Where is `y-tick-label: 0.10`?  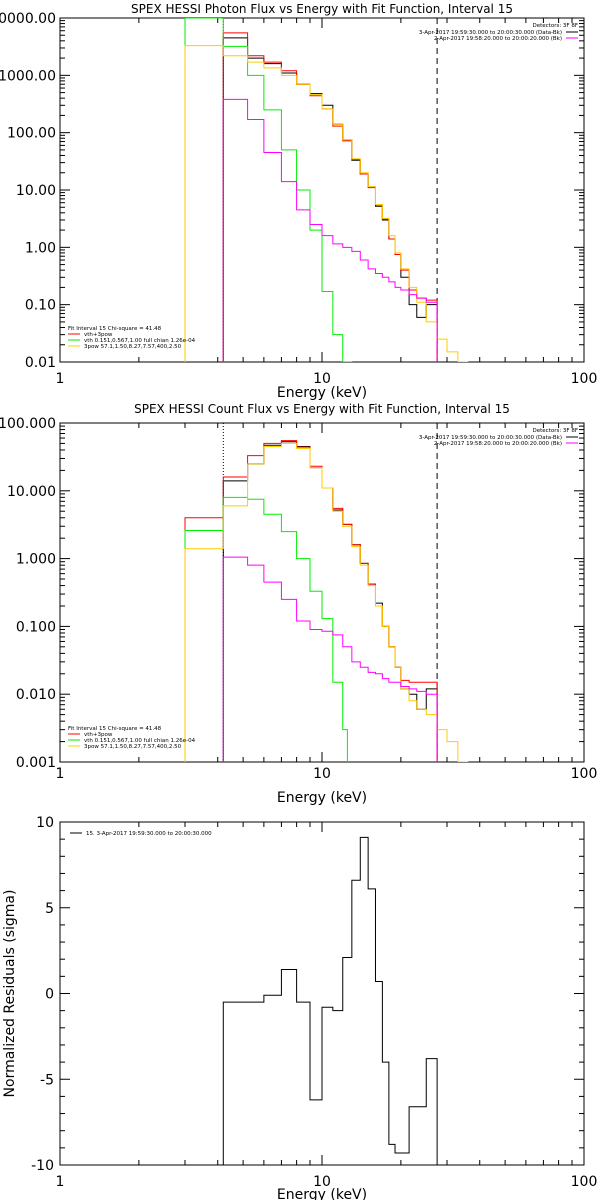 y-tick-label: 0.10 is located at coordinates (40, 306).